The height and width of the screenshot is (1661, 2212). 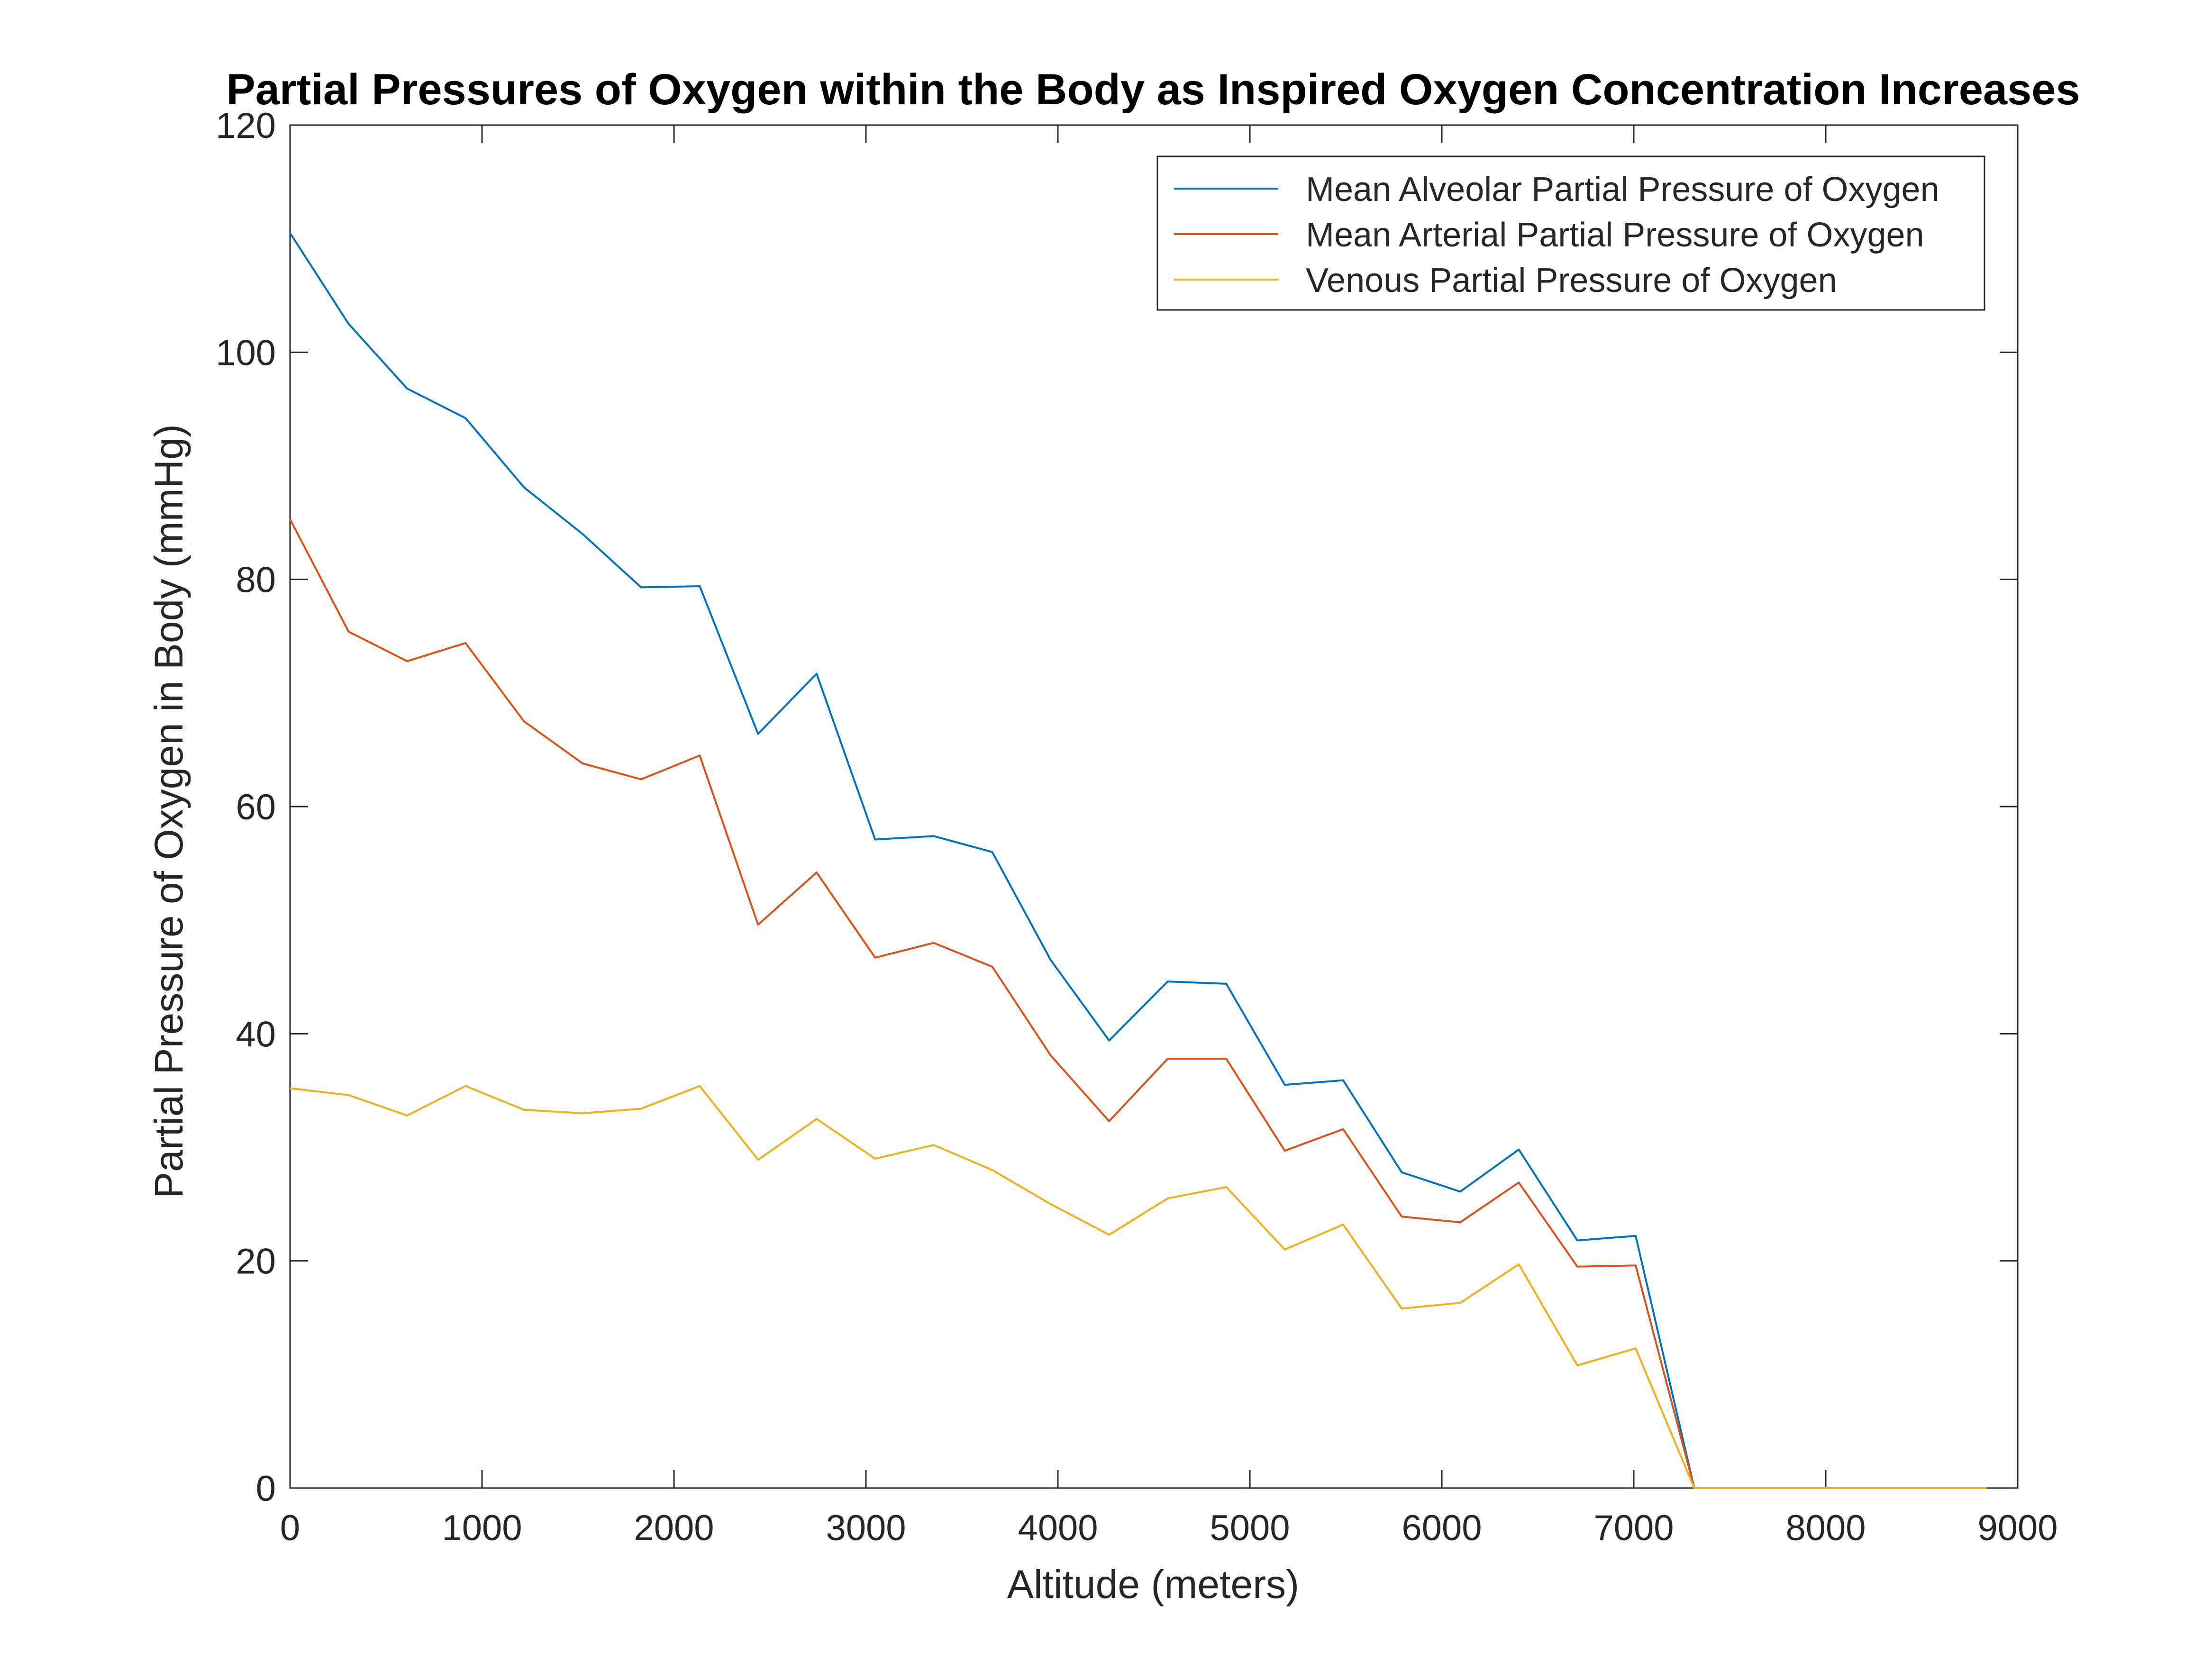 I want to click on legend-label: Venous Partial Pressure of Oxygen, so click(x=1571, y=281).